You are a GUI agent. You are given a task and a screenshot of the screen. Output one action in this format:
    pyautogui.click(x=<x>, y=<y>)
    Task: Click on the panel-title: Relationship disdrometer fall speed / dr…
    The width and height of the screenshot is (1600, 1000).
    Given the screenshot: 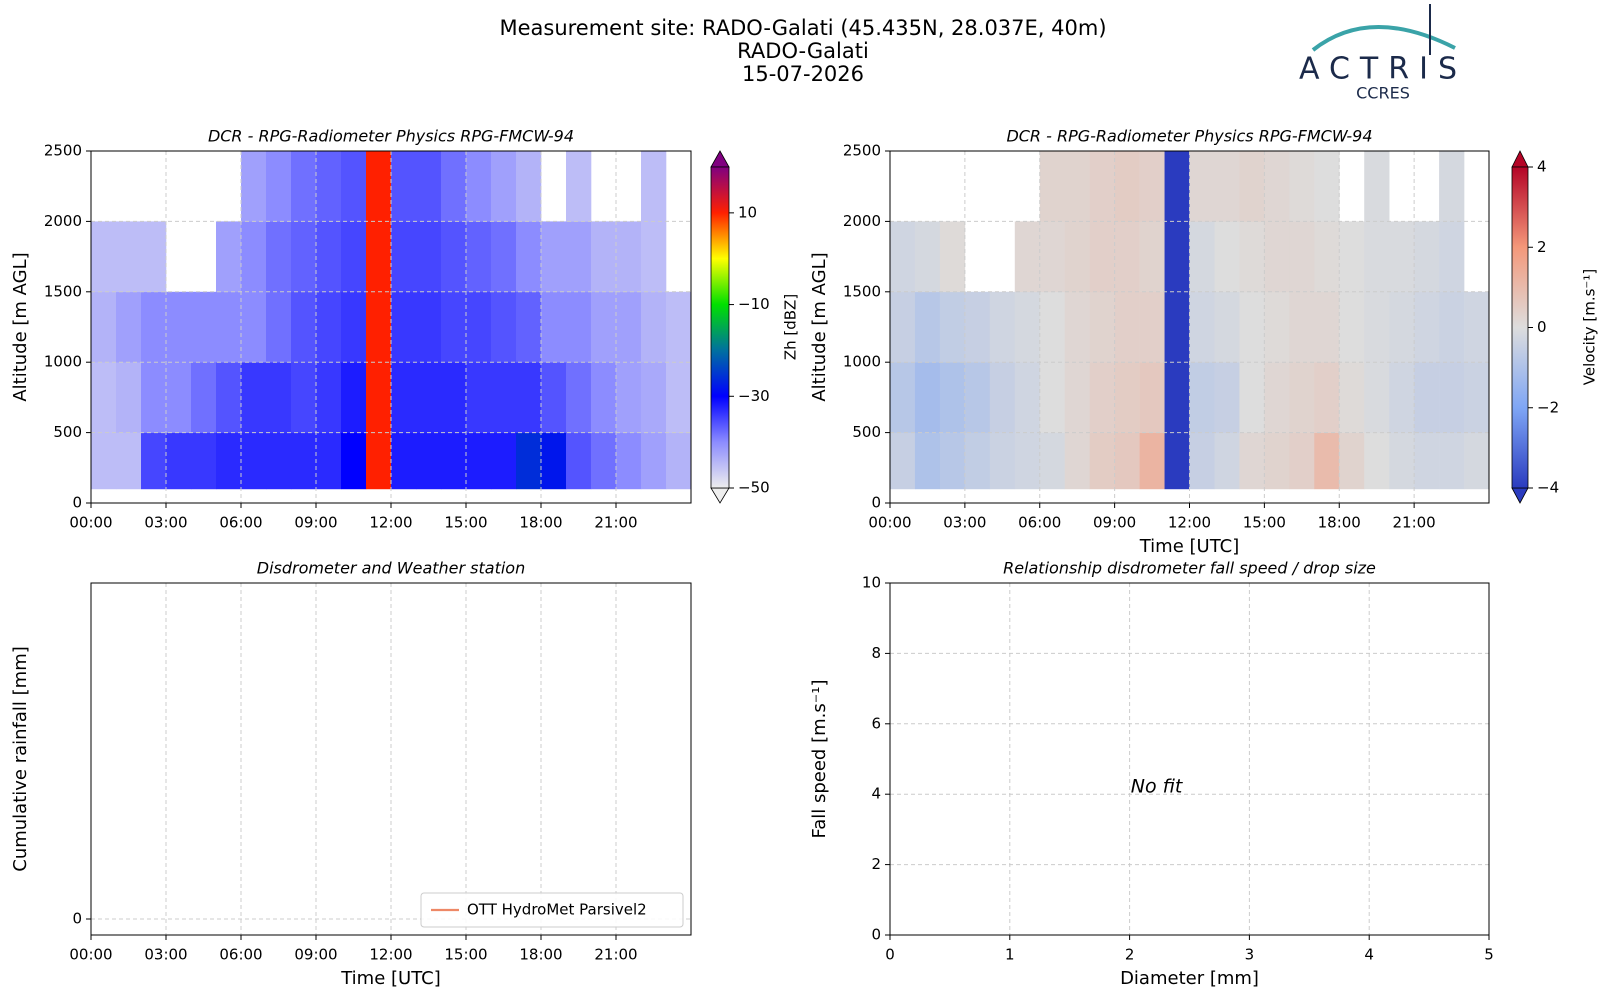 What is the action you would take?
    pyautogui.click(x=1189, y=568)
    